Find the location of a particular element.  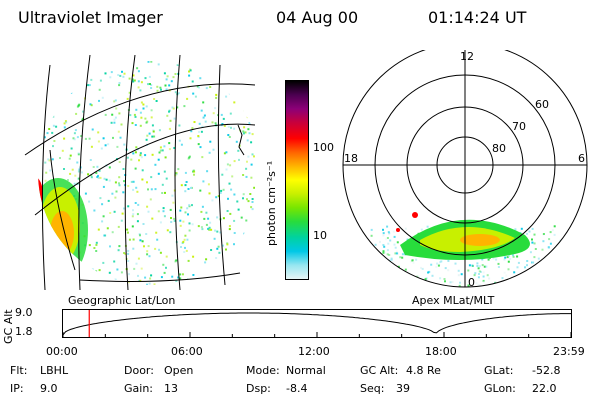

altitude-plot-frame is located at coordinates (317, 323).